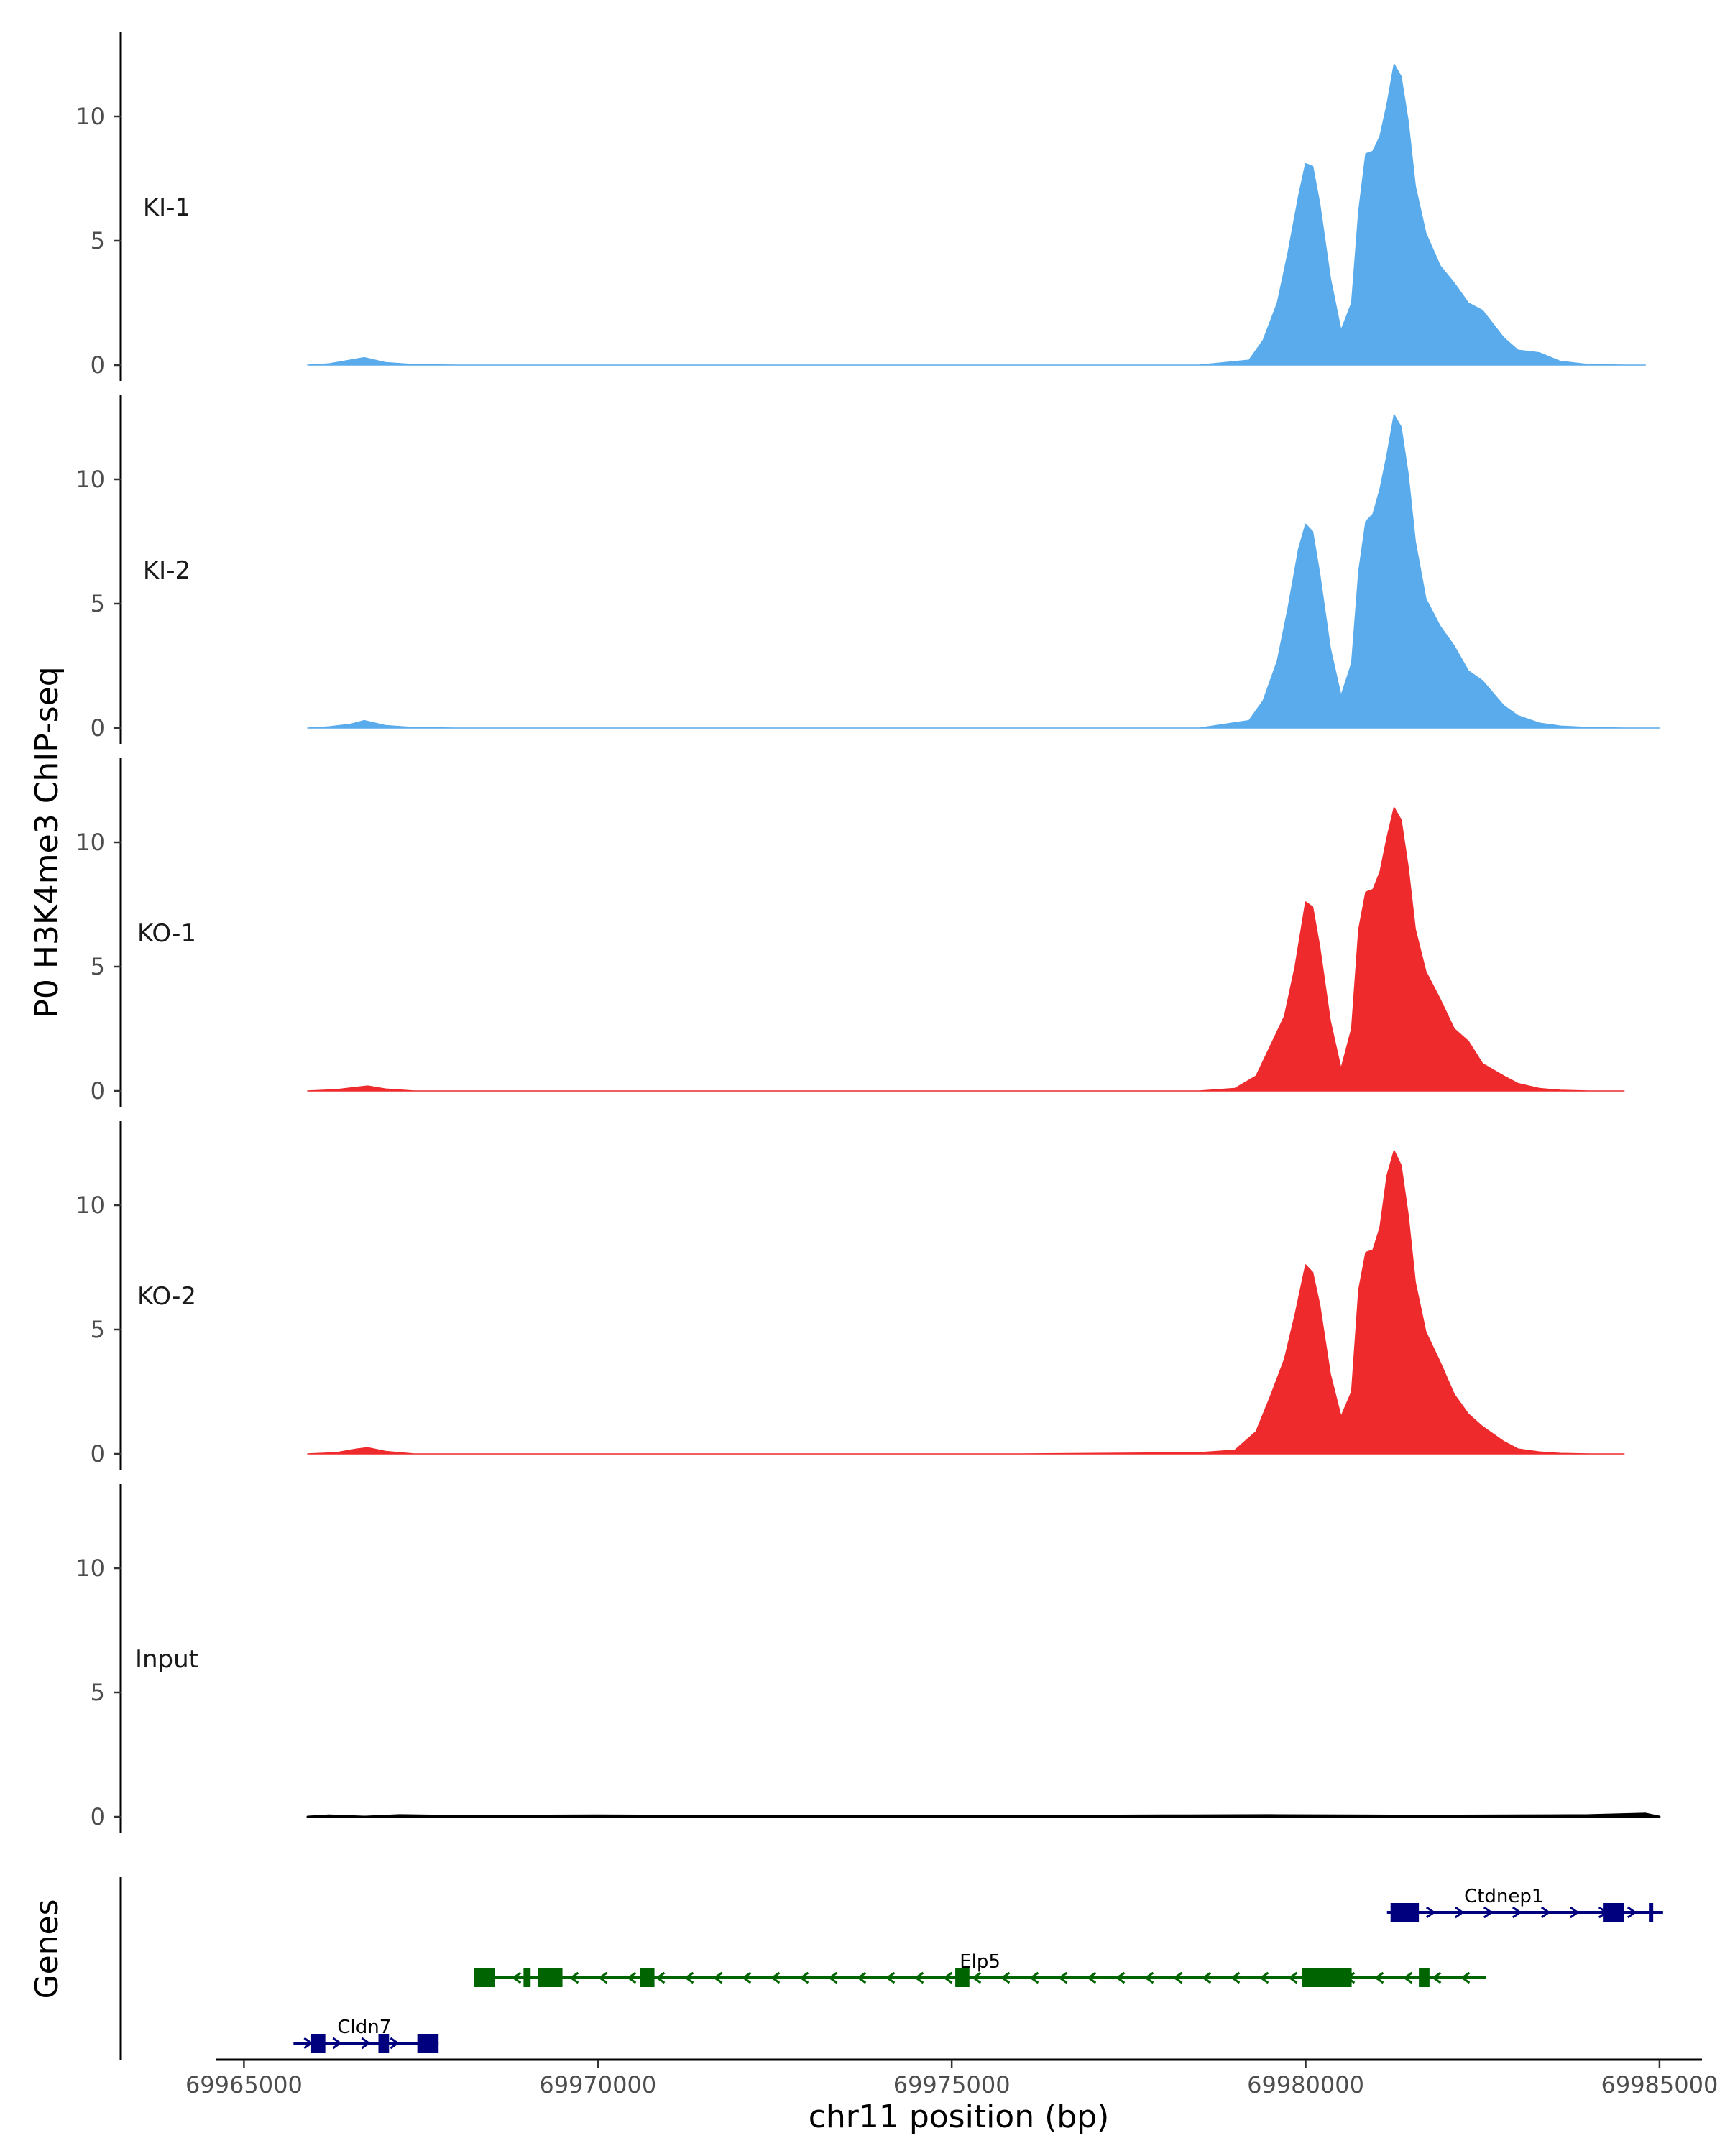 The width and height of the screenshot is (1725, 2156). I want to click on gene-label: Elp5, so click(980, 1962).